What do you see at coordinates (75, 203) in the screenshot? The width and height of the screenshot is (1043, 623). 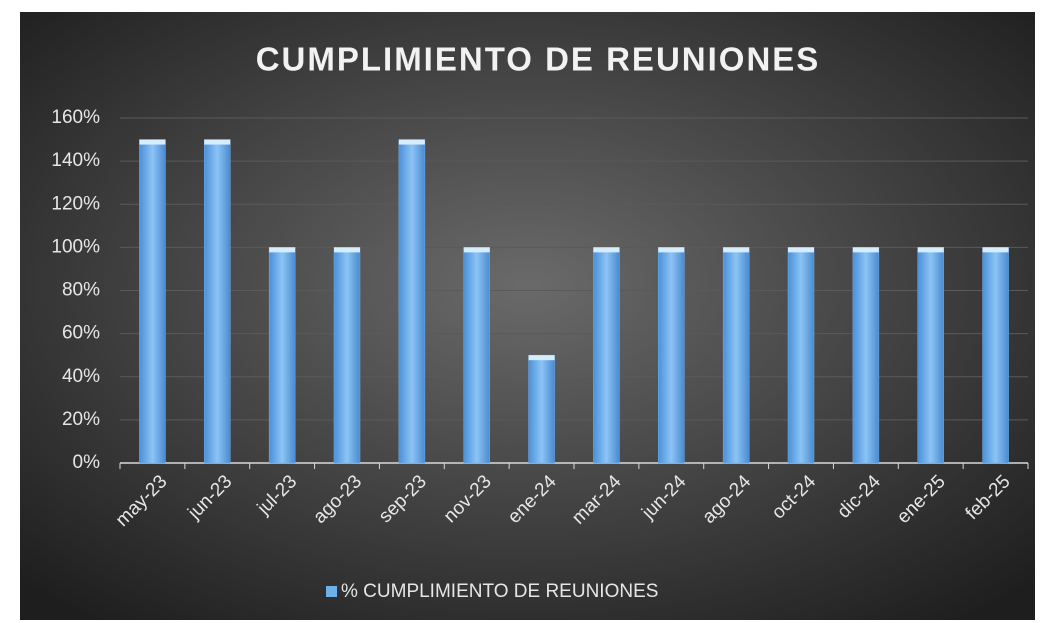 I see `y-tick-label: 120%` at bounding box center [75, 203].